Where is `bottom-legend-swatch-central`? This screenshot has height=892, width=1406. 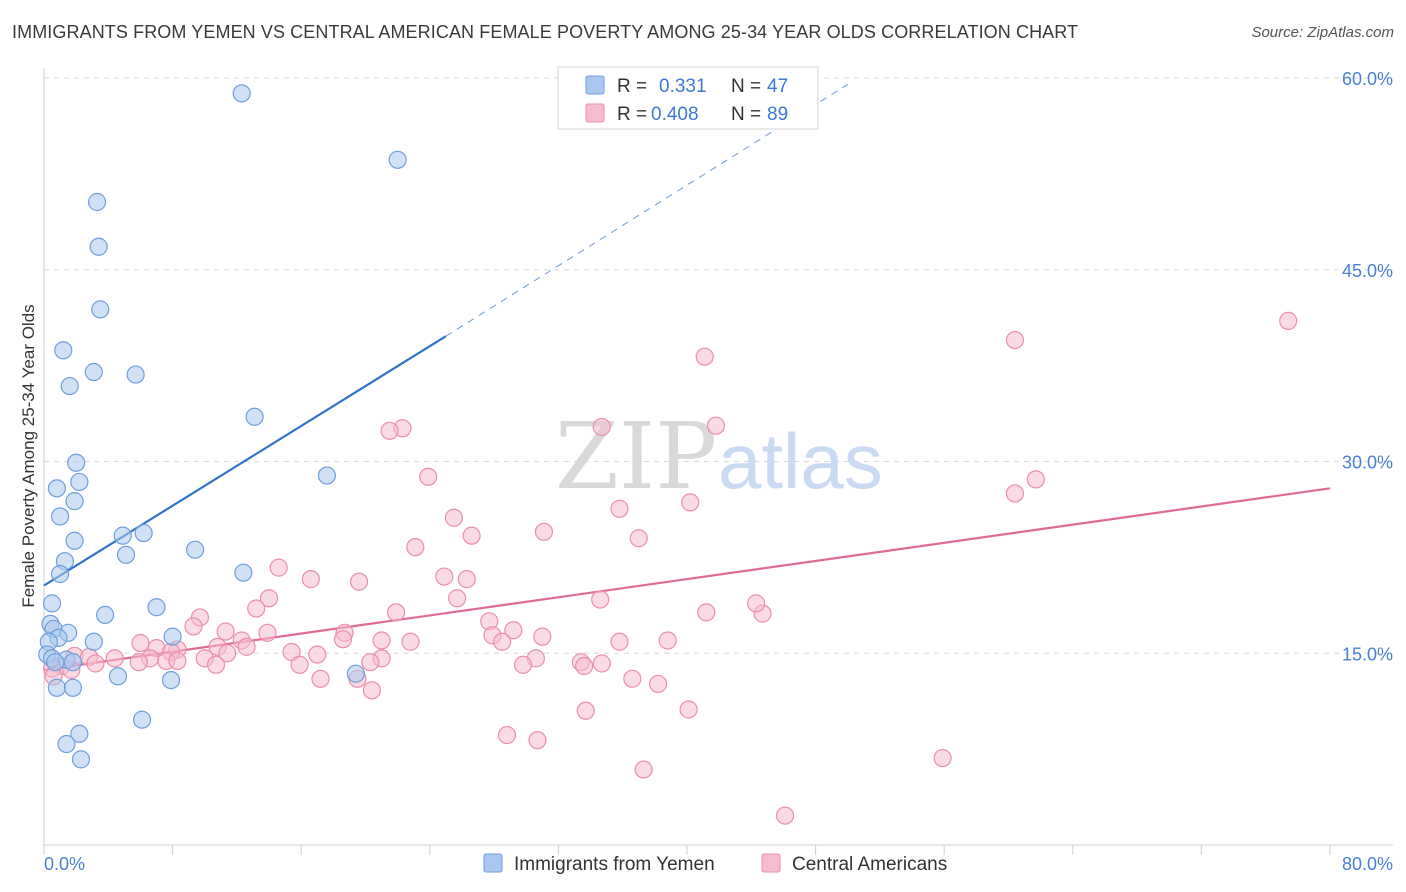 bottom-legend-swatch-central is located at coordinates (771, 863).